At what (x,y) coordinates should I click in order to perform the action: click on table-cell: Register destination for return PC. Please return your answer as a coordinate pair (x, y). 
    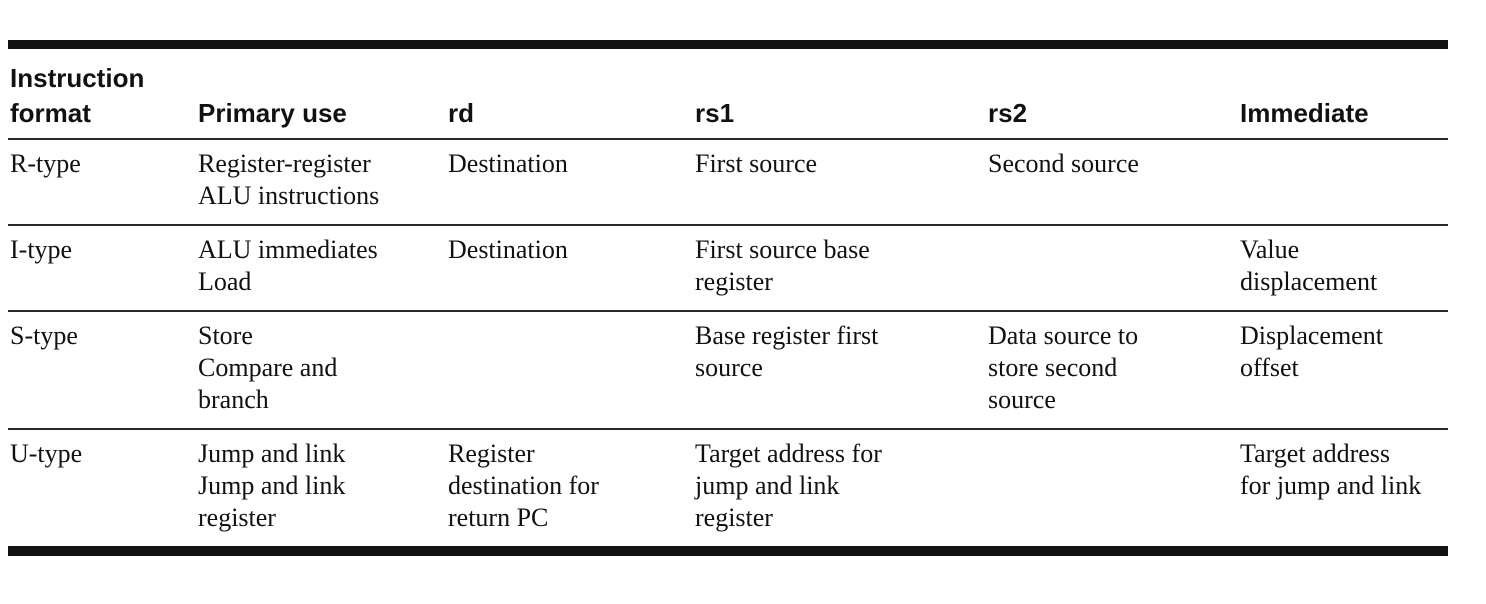
    Looking at the image, I should click on (523, 485).